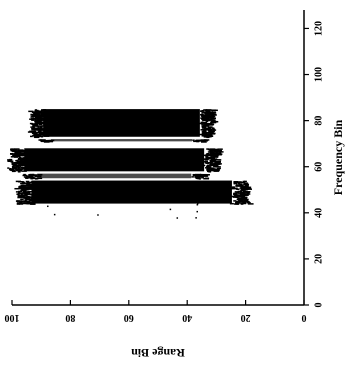 The width and height of the screenshot is (356, 373). I want to click on x-ticks: 100 80 60 40 20 0, so click(156, 311).